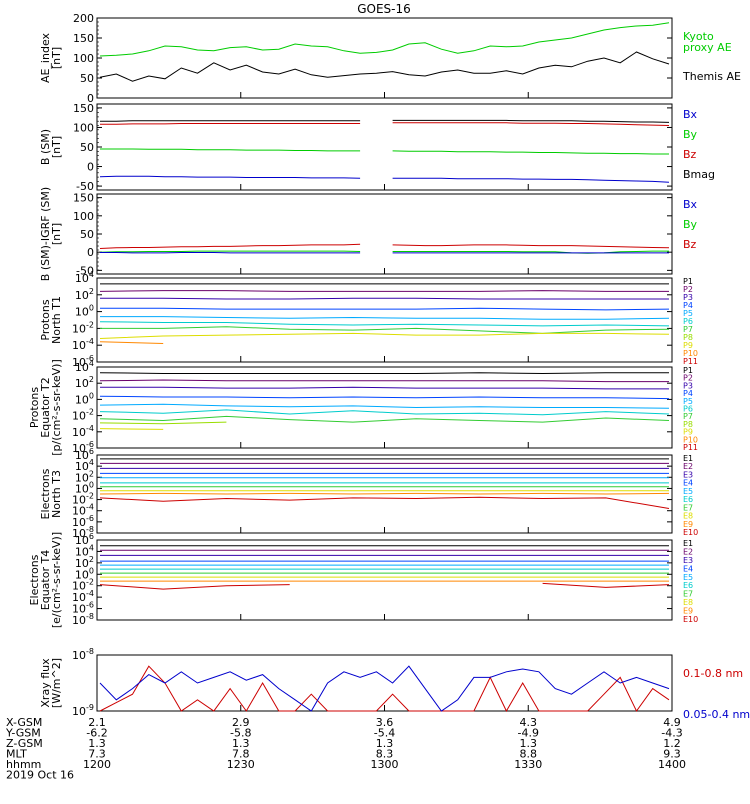 This screenshot has width=750, height=804. What do you see at coordinates (56, 580) in the screenshot?
I see `y-axis-label: [e/(cm²-s-sr-keV)]` at bounding box center [56, 580].